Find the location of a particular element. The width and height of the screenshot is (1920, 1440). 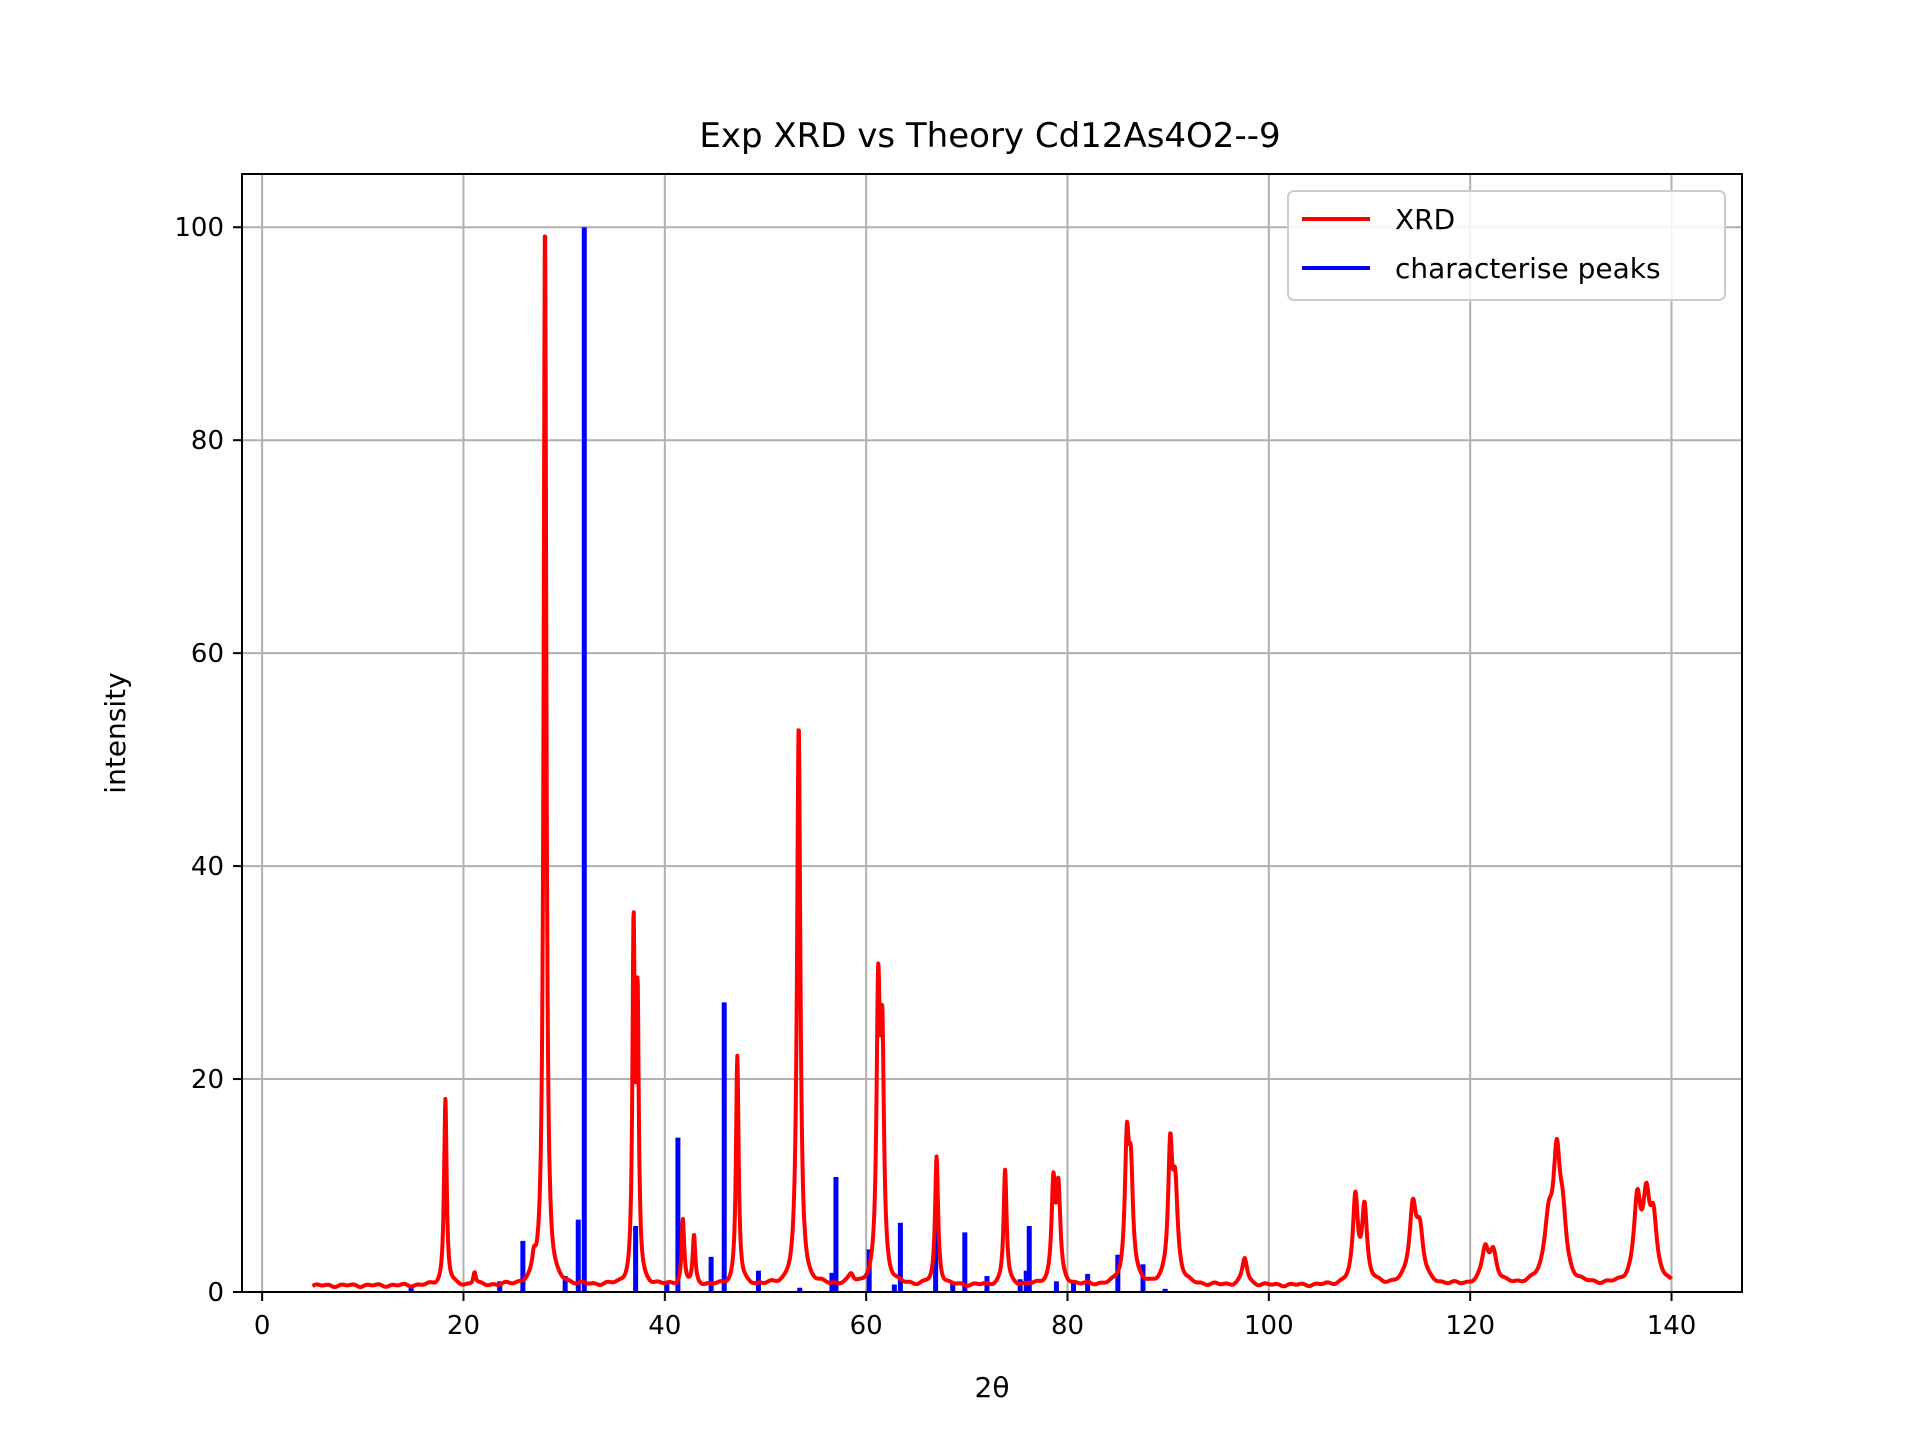

legend-label-xrd: XRD is located at coordinates (1425, 219).